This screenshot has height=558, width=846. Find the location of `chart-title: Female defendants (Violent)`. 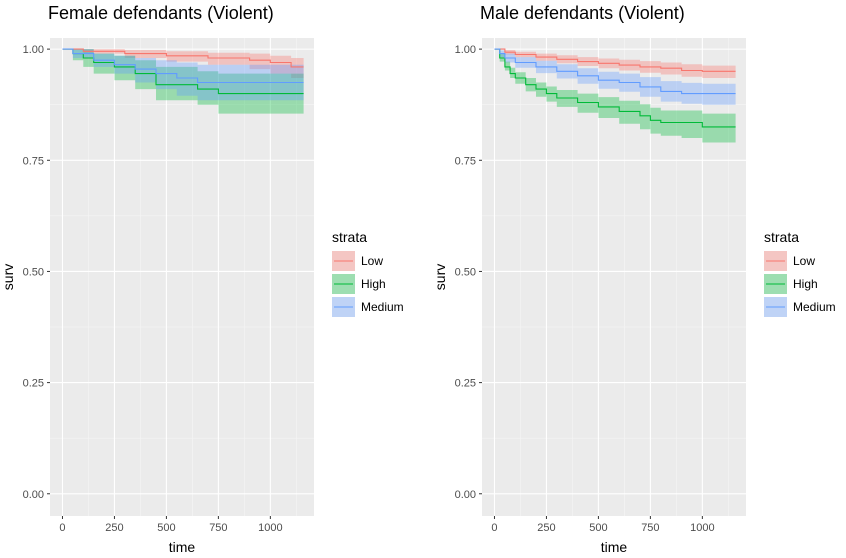

chart-title: Female defendants (Violent) is located at coordinates (161, 13).